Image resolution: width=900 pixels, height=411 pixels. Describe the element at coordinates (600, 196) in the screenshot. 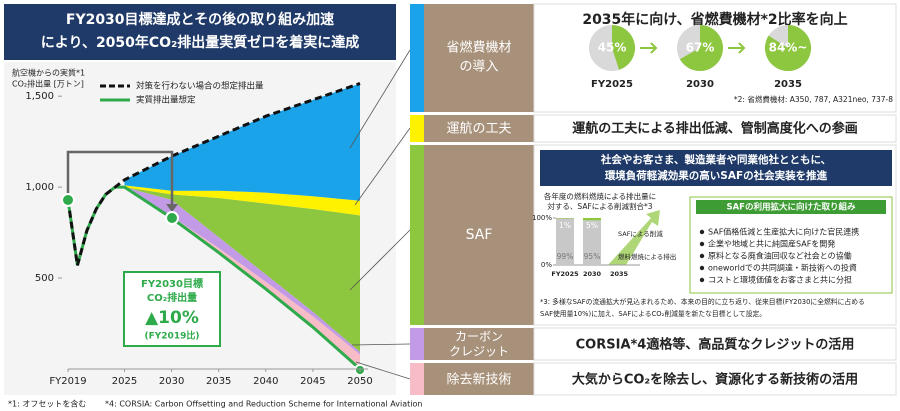

I see `mini-title: 各年度の燃料燃焼による排出量に` at that location.